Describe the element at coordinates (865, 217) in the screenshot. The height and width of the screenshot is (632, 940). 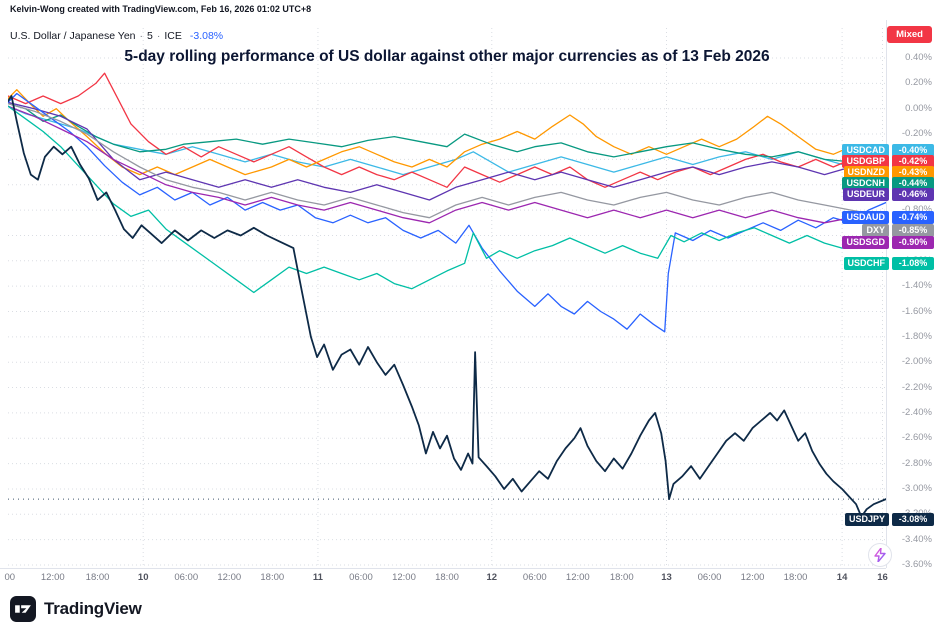
I see `series-symbol-chip: USDAUD` at that location.